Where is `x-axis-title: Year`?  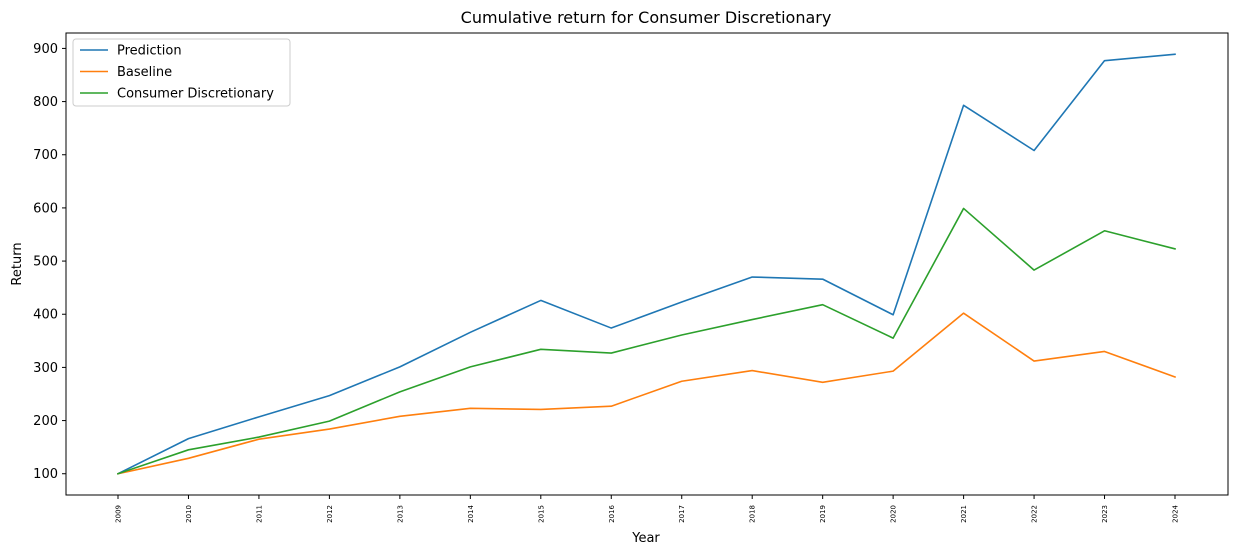 x-axis-title: Year is located at coordinates (645, 538).